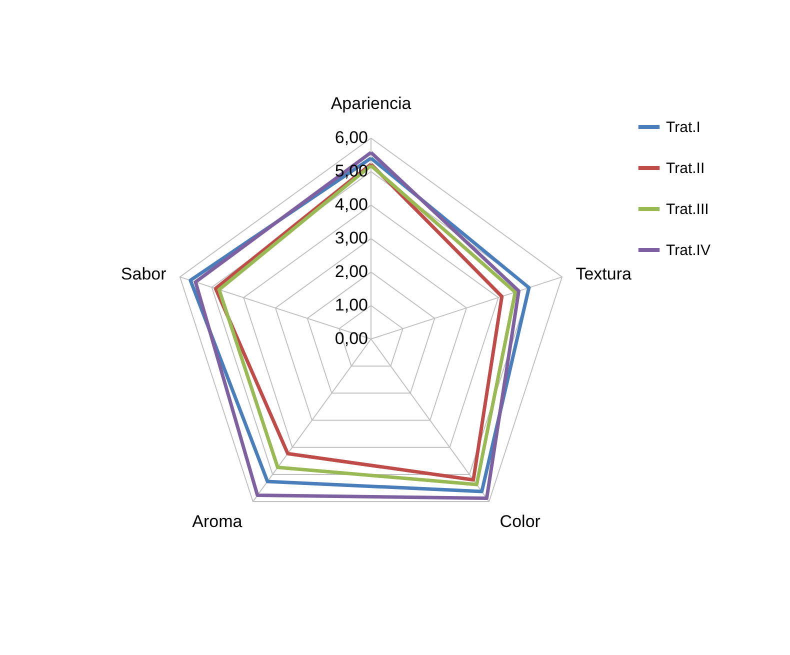  I want to click on spoke-label: Aroma, so click(217, 522).